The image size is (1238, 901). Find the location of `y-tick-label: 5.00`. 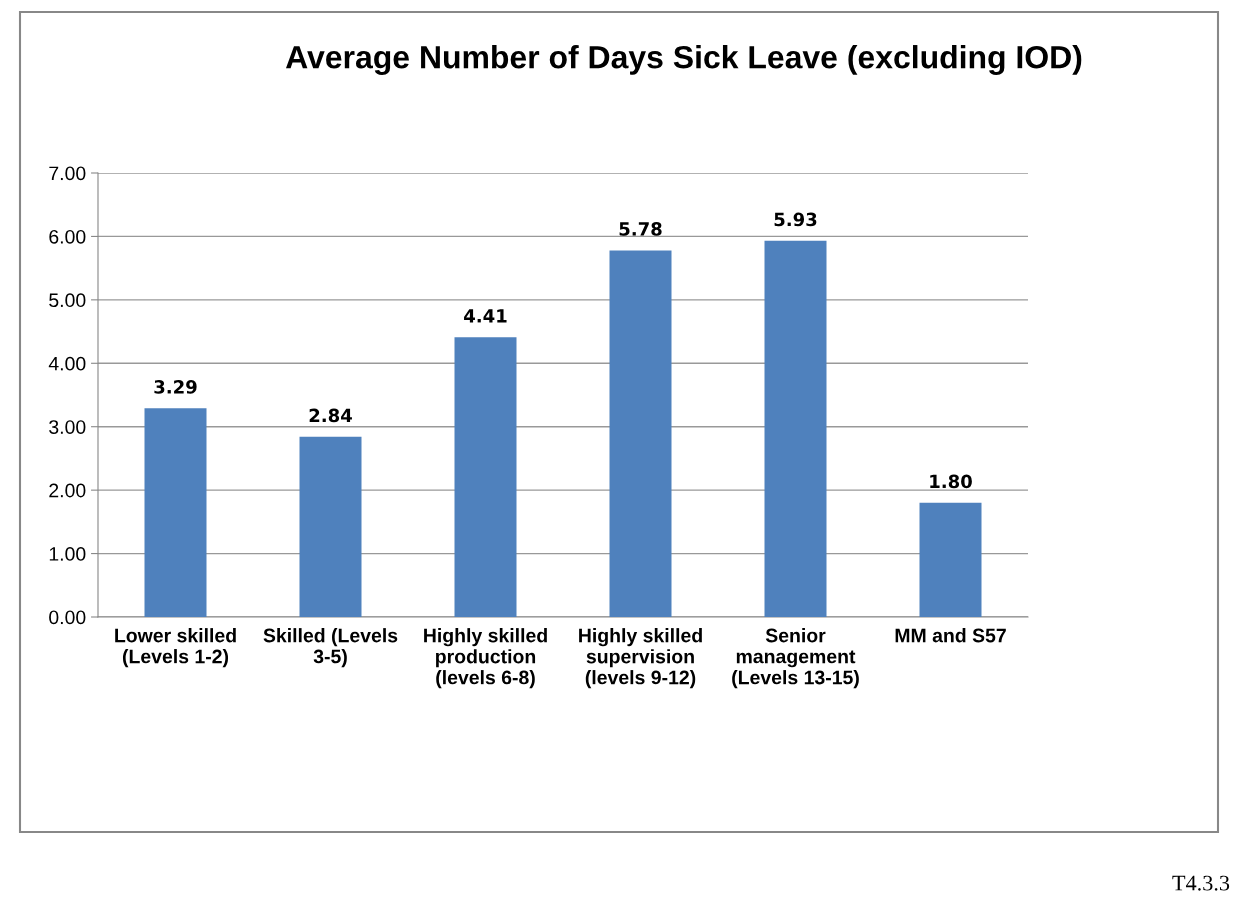

y-tick-label: 5.00 is located at coordinates (67, 300).